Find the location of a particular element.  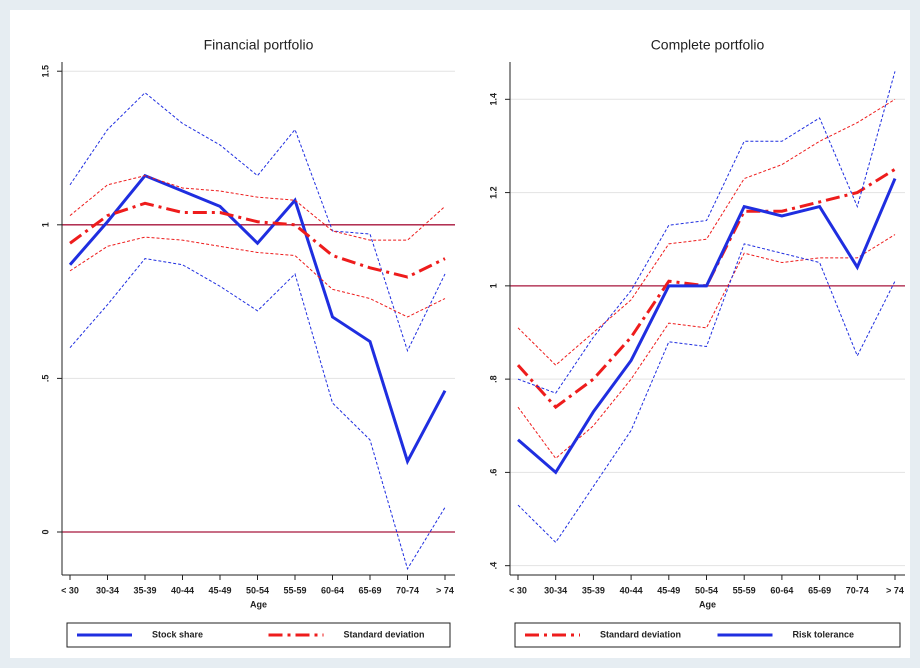

y-tick-label: 1.4 is located at coordinates (493, 99).